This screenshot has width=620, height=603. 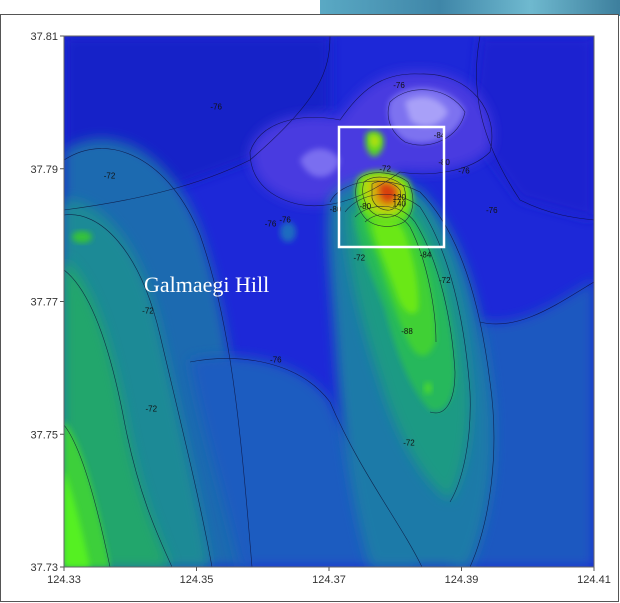 What do you see at coordinates (532, 128) in the screenshot?
I see `contour-band-dark-ne` at bounding box center [532, 128].